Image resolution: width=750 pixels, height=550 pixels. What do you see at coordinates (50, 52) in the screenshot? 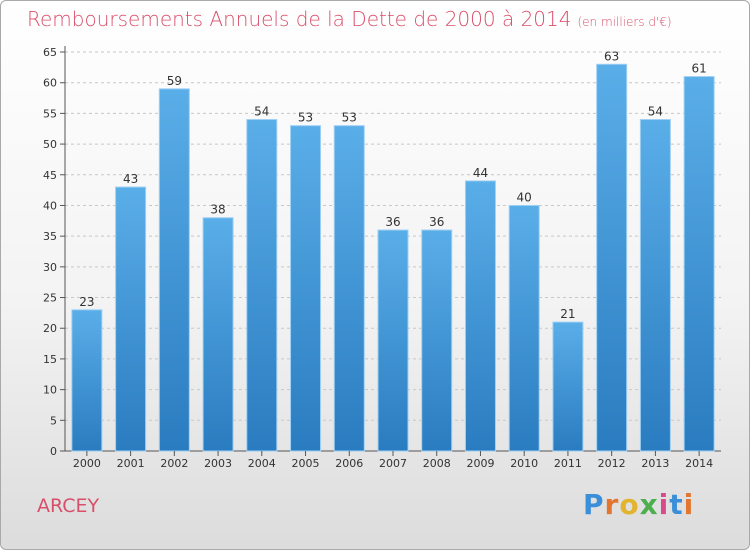
I see `y-tick-label: 65` at bounding box center [50, 52].